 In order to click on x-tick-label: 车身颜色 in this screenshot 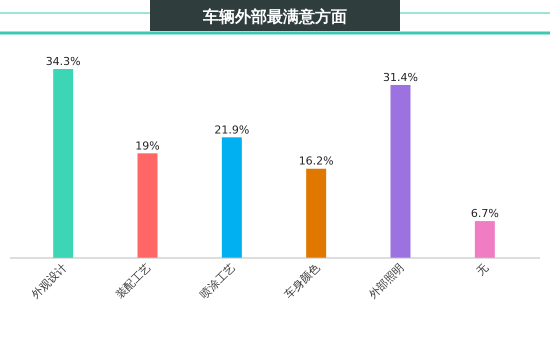, I will do `click(302, 281)`.